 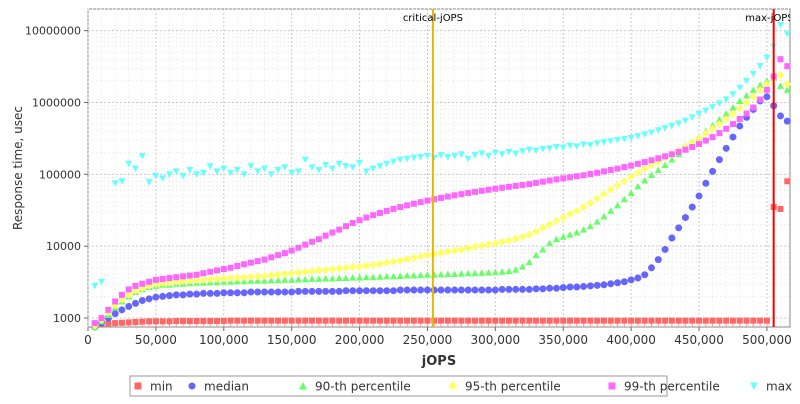 What do you see at coordinates (53, 31) in the screenshot?
I see `y-tick-label: 10000000` at bounding box center [53, 31].